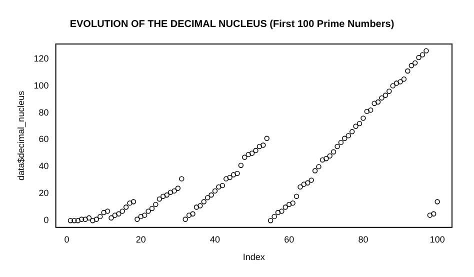  I want to click on y-tick-label: 40, so click(43, 166).